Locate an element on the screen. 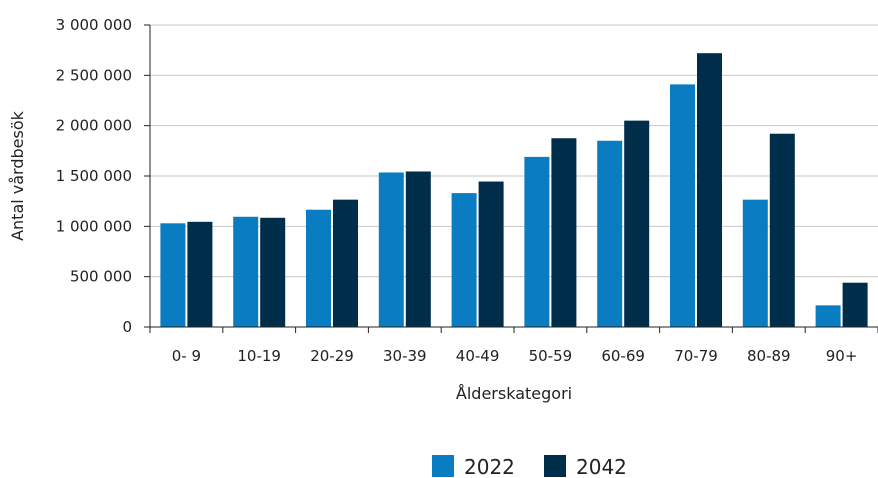  y-tick-label: 0 is located at coordinates (127, 327).